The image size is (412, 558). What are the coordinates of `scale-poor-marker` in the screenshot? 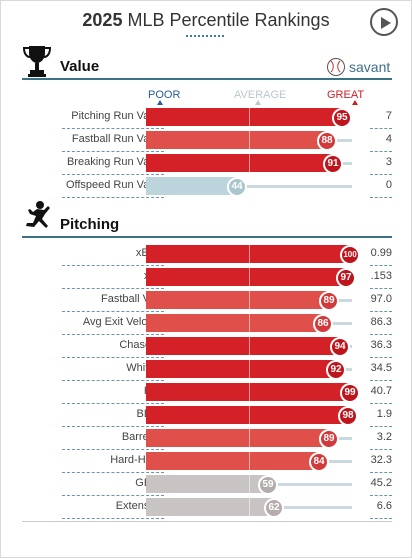 It's located at (160, 102).